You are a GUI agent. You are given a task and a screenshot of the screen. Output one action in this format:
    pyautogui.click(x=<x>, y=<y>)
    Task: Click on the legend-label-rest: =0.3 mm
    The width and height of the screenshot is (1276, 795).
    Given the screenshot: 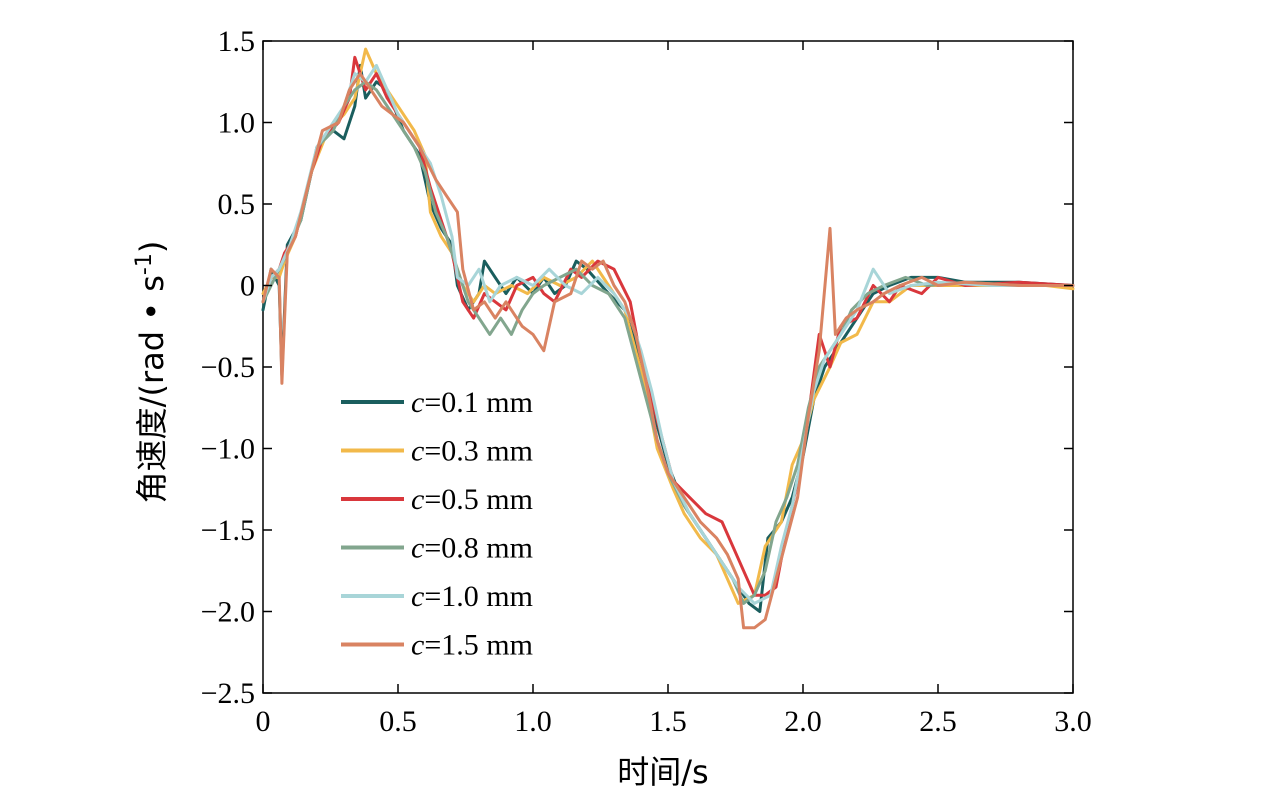 What is the action you would take?
    pyautogui.click(x=478, y=451)
    